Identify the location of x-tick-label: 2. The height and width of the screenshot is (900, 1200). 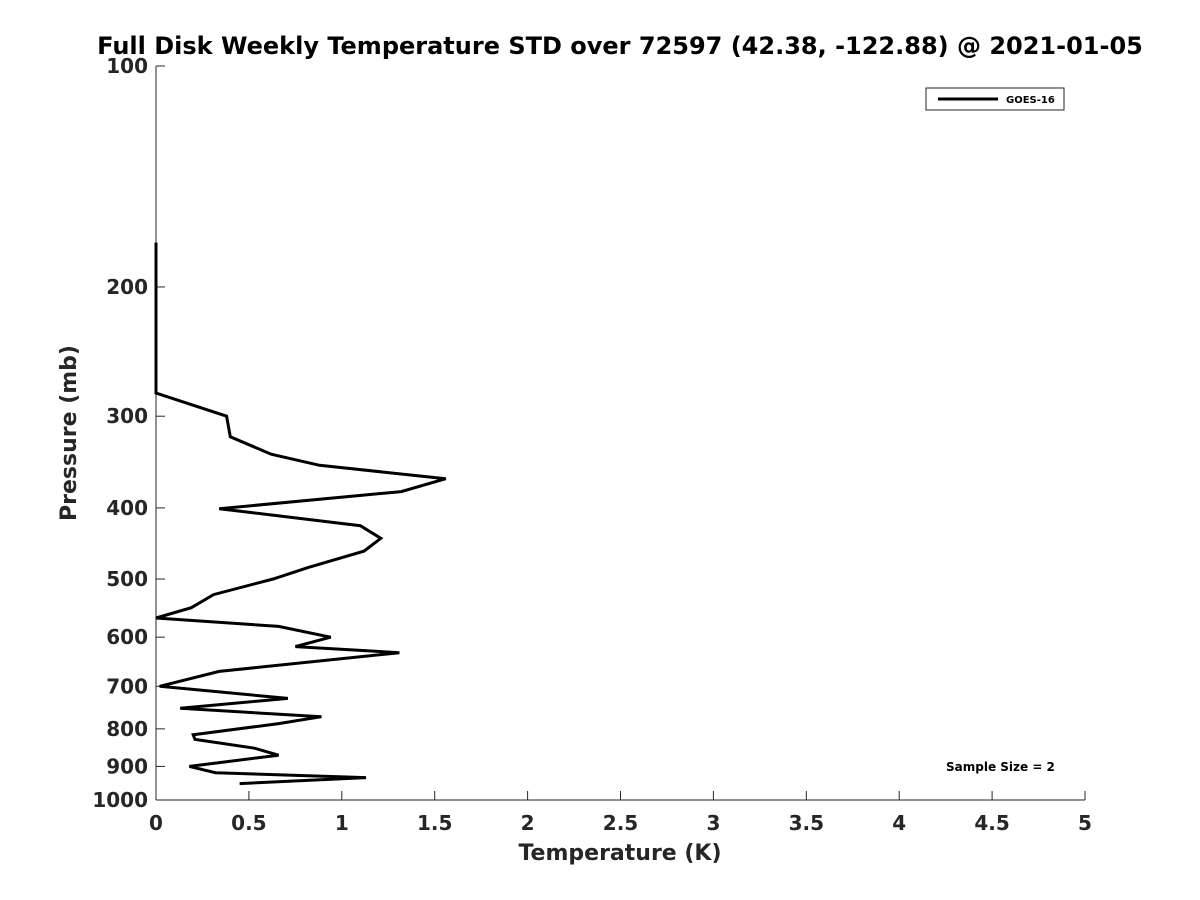
(528, 823).